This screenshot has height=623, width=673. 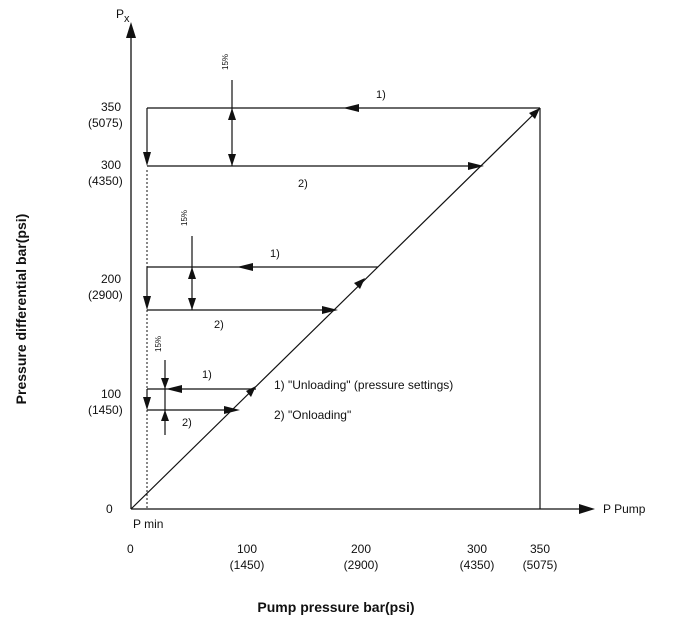 What do you see at coordinates (192, 273) in the screenshot?
I see `cycle-2-band-arrow-up` at bounding box center [192, 273].